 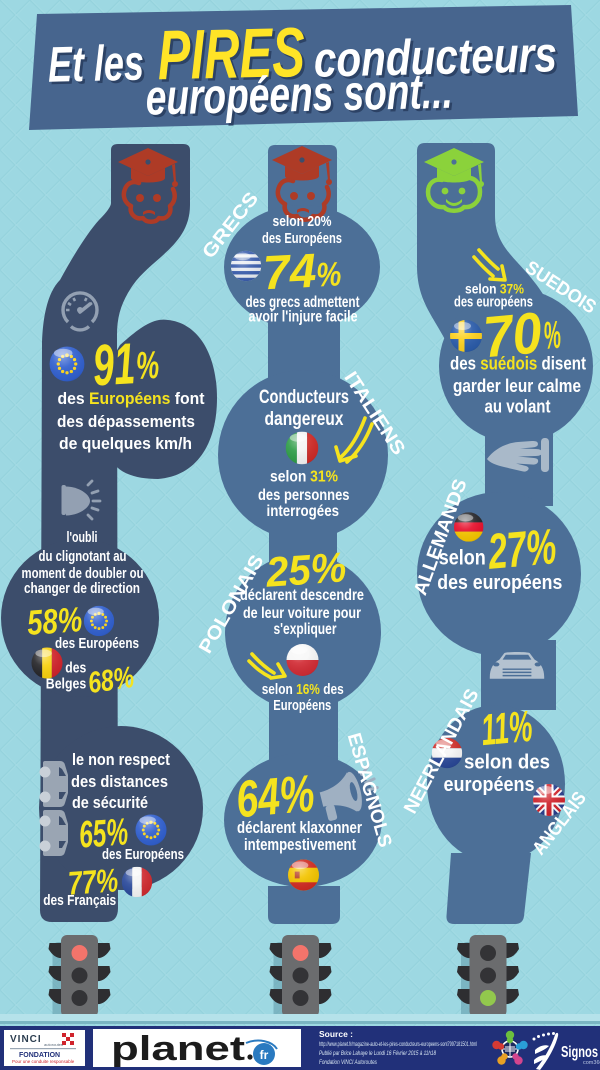 I want to click on svg-text: FONDATION, so click(x=39, y=1055).